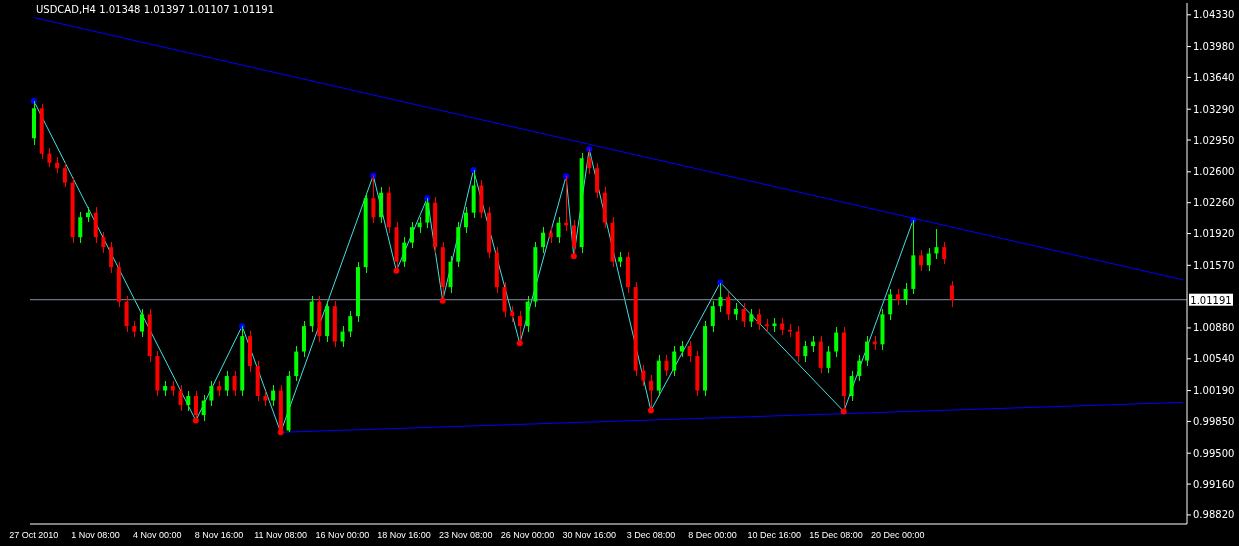 This screenshot has height=546, width=1239. What do you see at coordinates (219, 535) in the screenshot?
I see `x-tick-label: 8 Nov 16:00` at bounding box center [219, 535].